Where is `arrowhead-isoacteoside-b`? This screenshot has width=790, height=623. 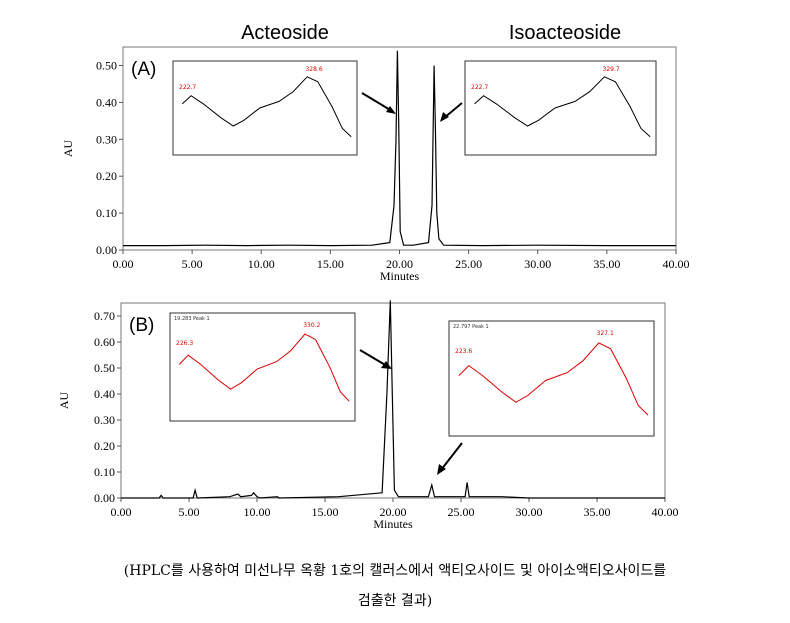 arrowhead-isoacteoside-b is located at coordinates (441, 469).